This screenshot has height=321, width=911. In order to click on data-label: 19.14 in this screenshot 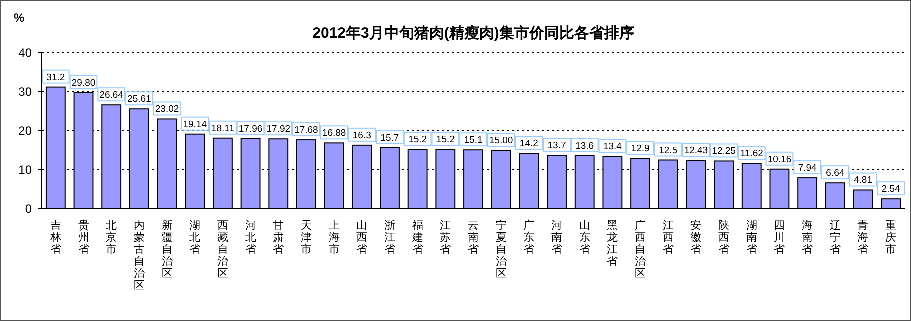, I will do `click(195, 124)`.